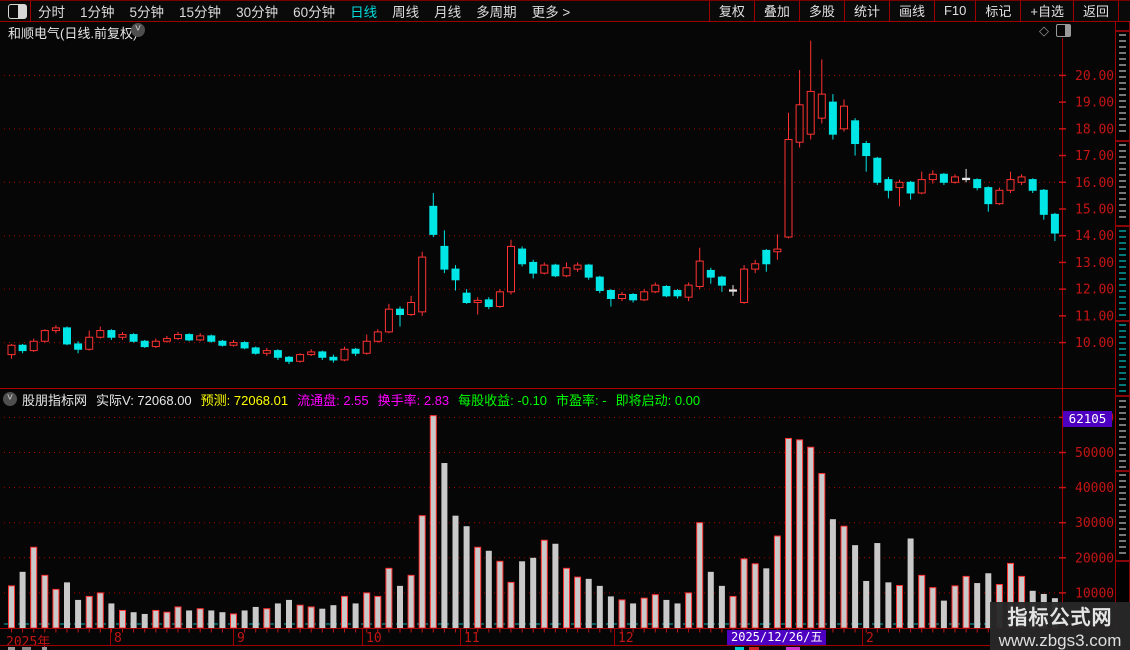 This screenshot has height=650, width=1130. I want to click on indicator-field: 预测: 72068.01, so click(244, 400).